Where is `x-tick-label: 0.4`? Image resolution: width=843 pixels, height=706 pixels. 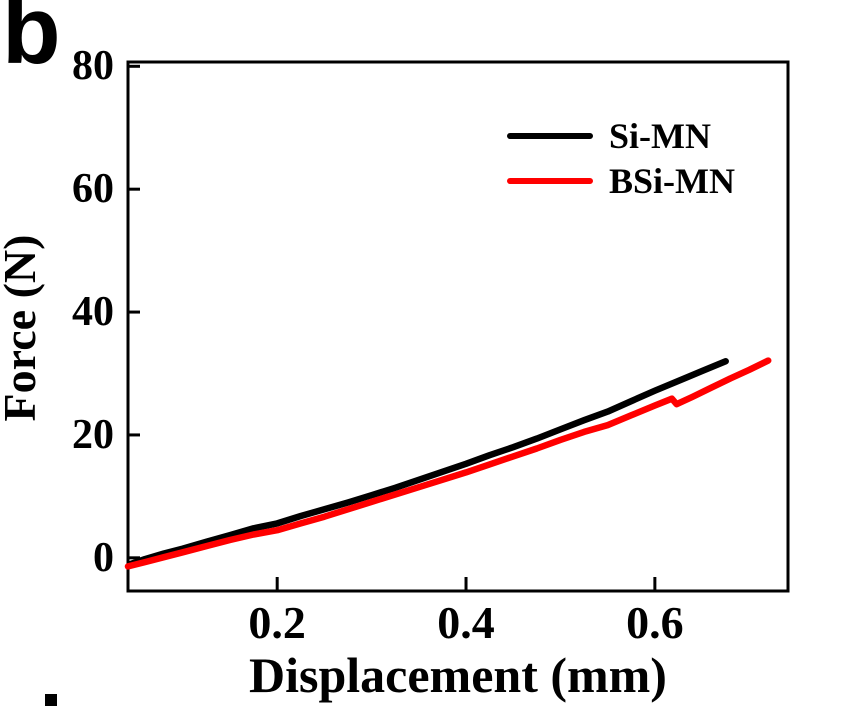
x-tick-label: 0.4 is located at coordinates (466, 622).